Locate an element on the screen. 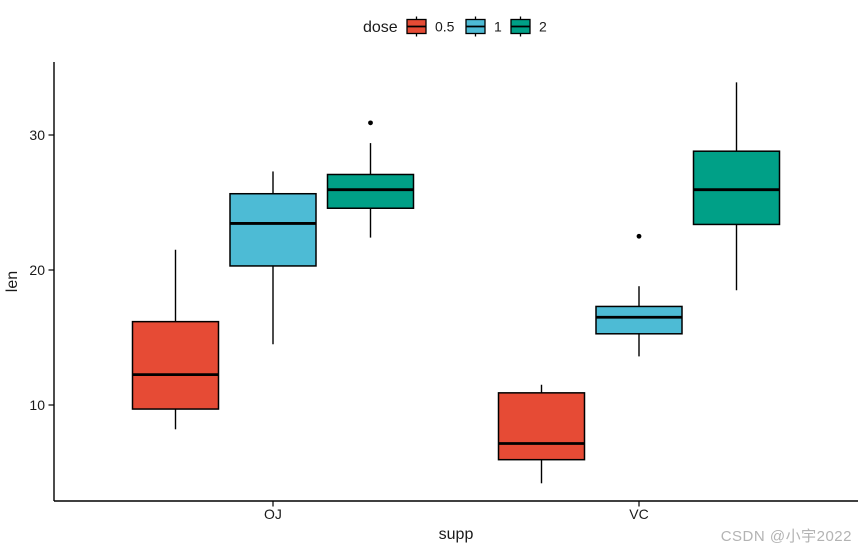  boxplot-vc-dose-0.5 is located at coordinates (541, 434).